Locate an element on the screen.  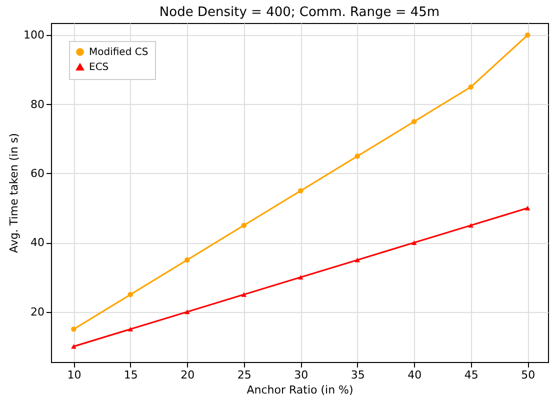
x-tick-label: 35 is located at coordinates (357, 375).